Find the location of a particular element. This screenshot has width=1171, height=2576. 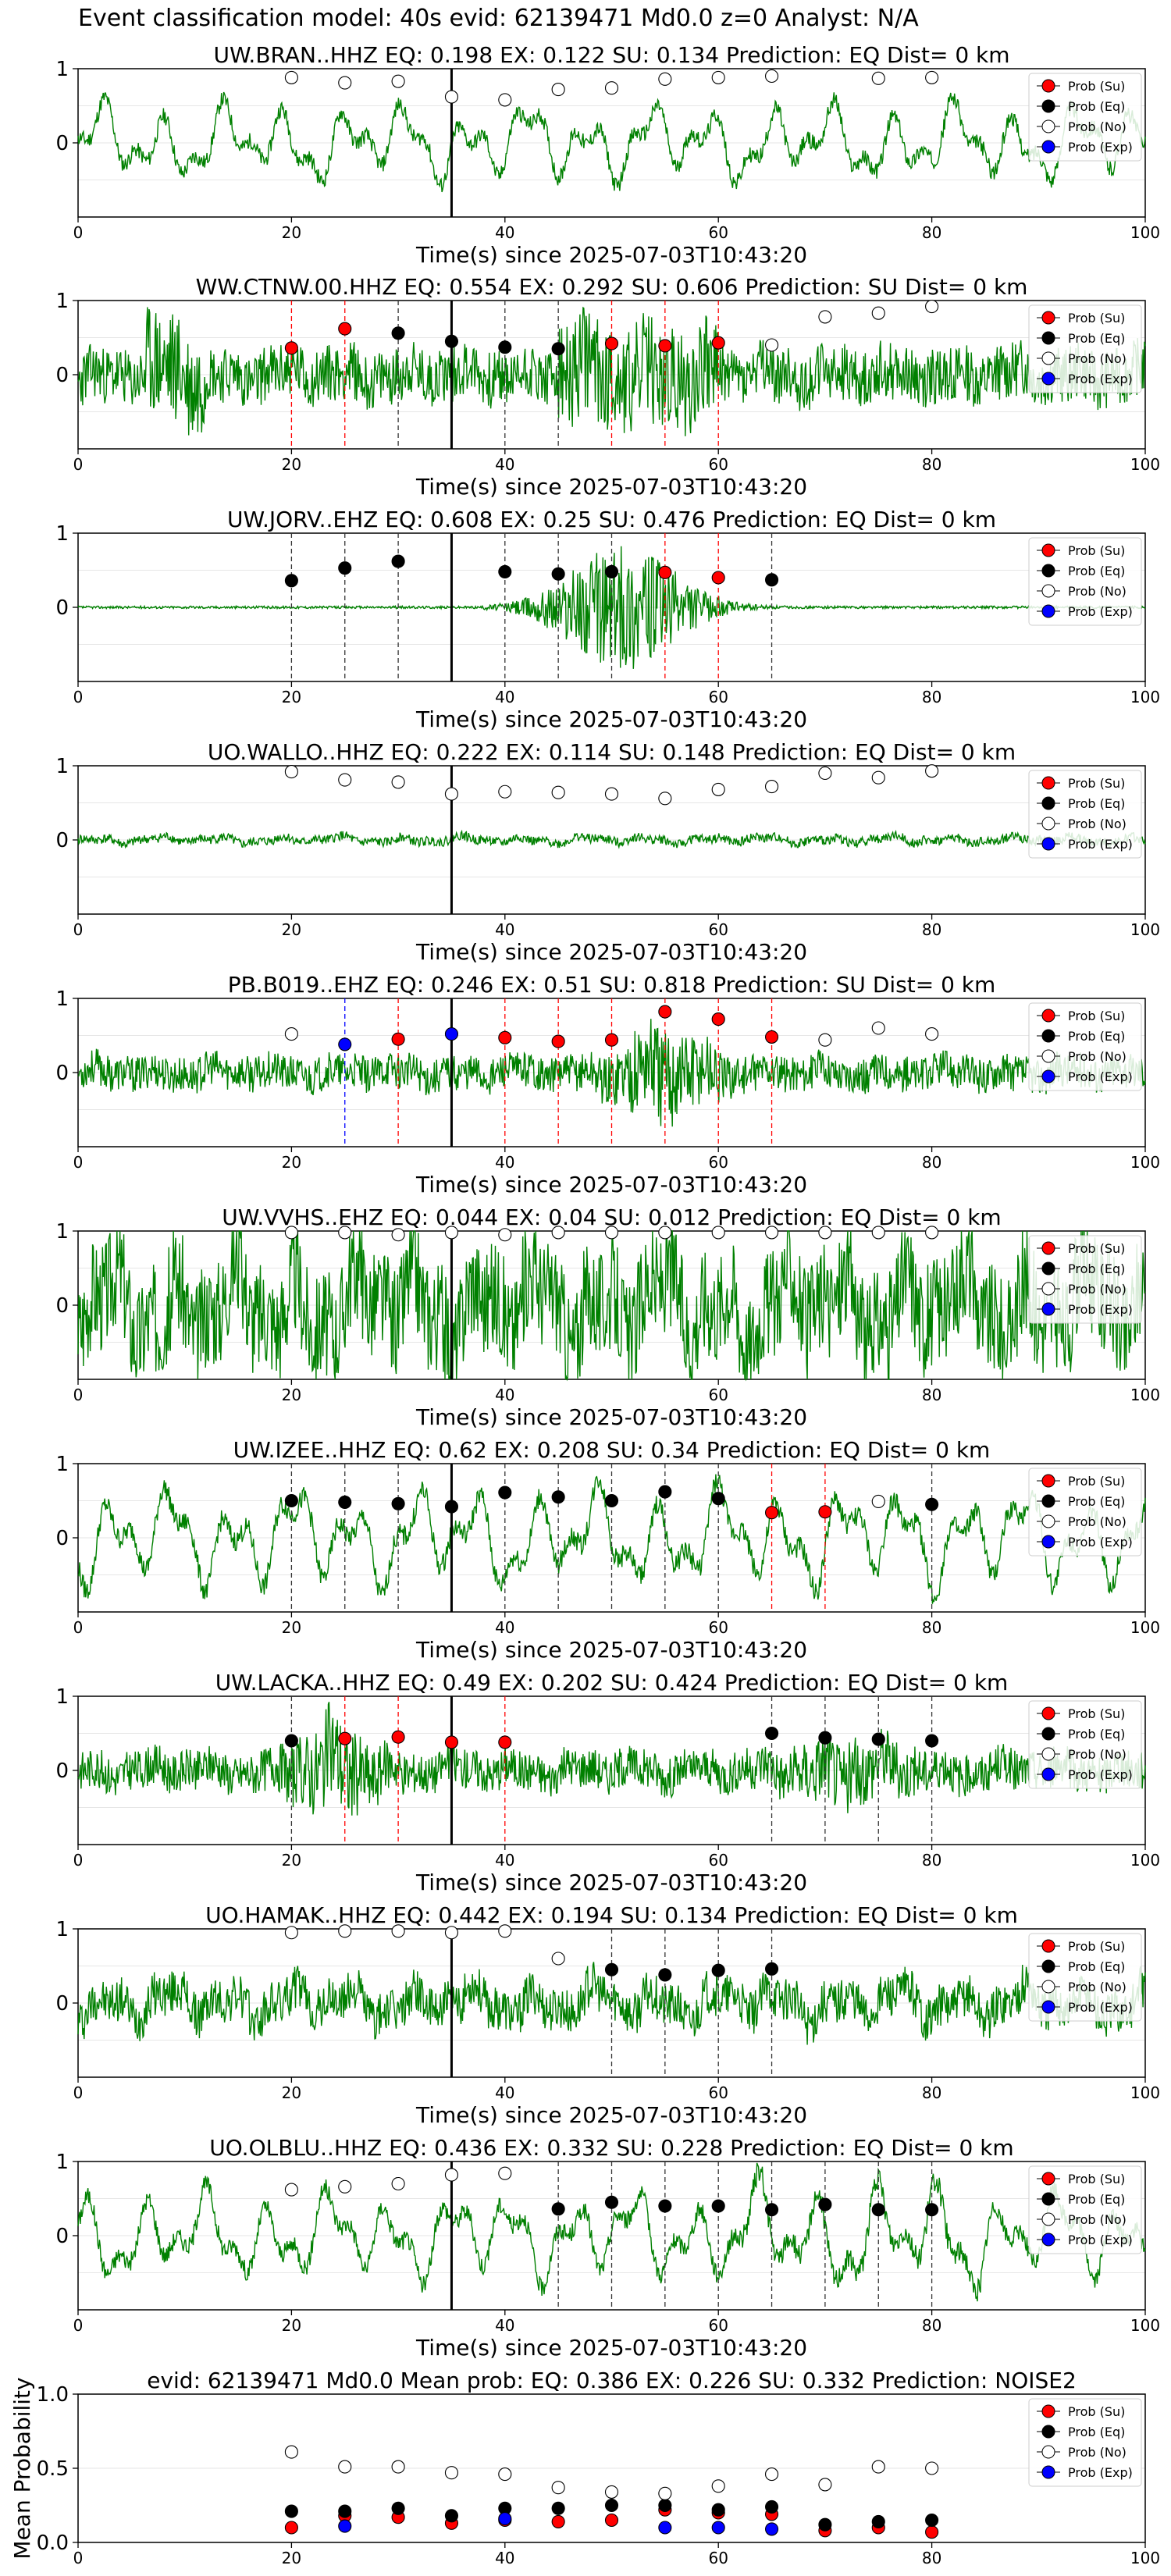

x-tick-label: 0 is located at coordinates (78, 464).